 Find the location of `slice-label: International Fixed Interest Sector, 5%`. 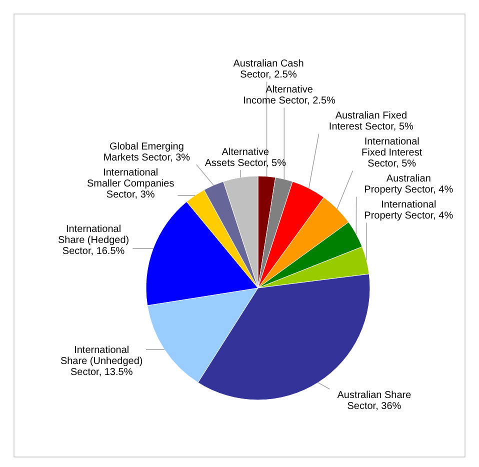

slice-label: International Fixed Interest Sector, 5% is located at coordinates (392, 153).